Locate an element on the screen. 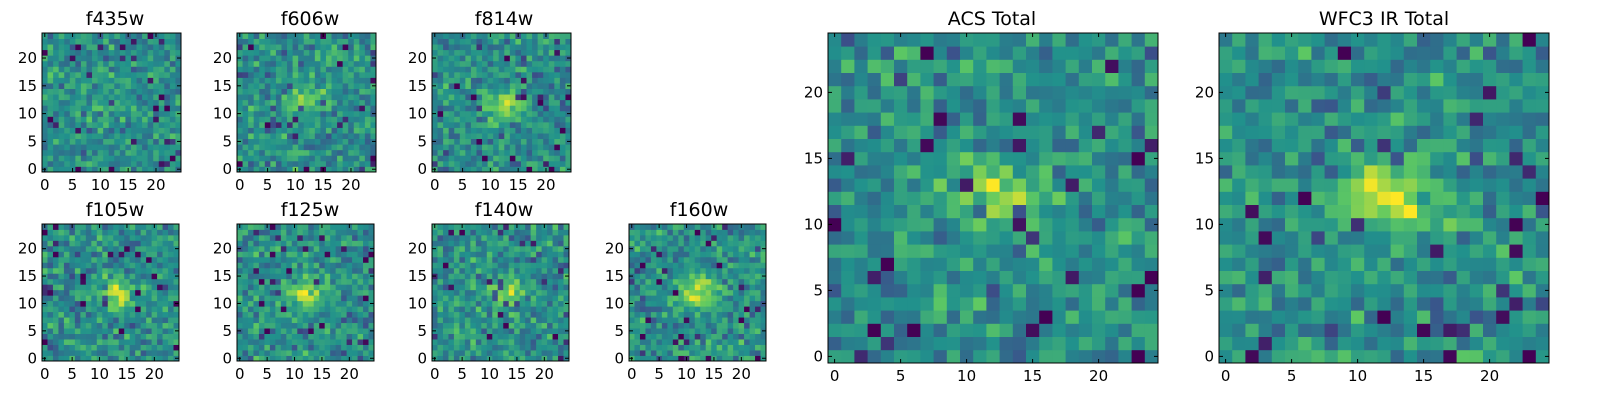 This screenshot has height=400, width=1600. y-tick-label: 10 is located at coordinates (27, 303).